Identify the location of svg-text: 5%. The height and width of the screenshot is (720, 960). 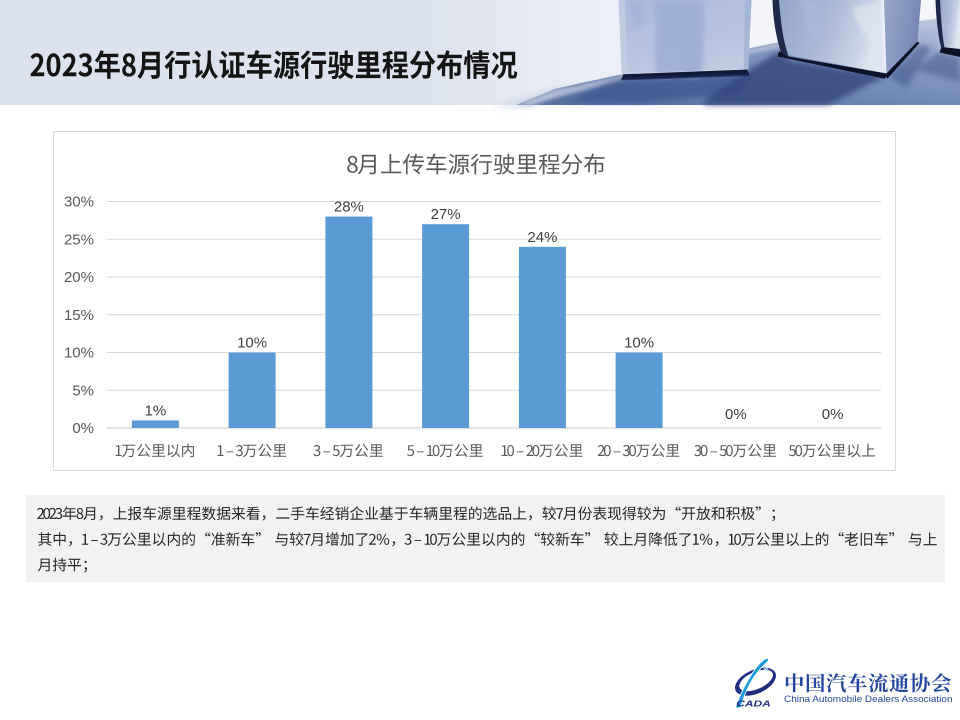
(83, 390).